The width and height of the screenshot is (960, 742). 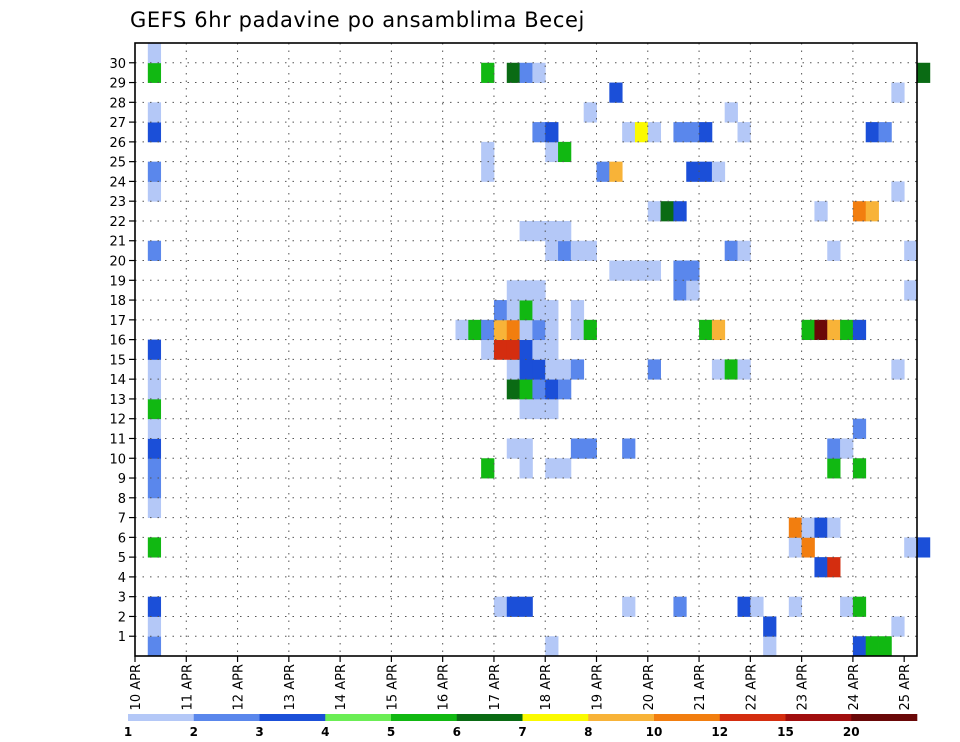 I want to click on x-tick-label: 20 APR, so click(x=649, y=687).